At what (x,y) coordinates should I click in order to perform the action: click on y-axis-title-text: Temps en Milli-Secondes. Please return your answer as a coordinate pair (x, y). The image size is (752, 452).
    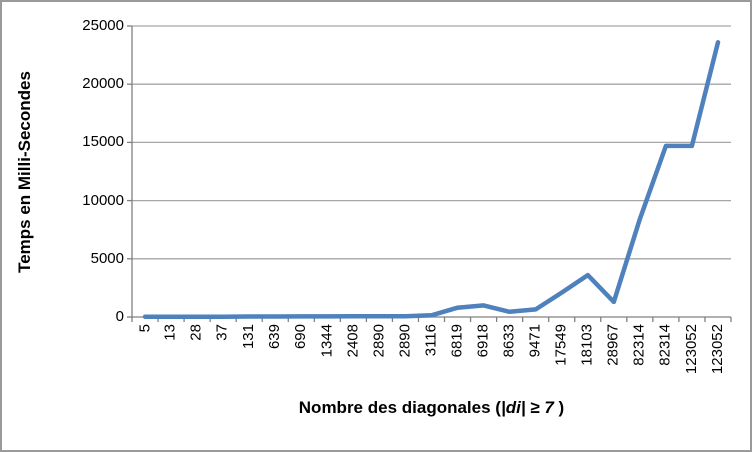
    Looking at the image, I should click on (24, 172).